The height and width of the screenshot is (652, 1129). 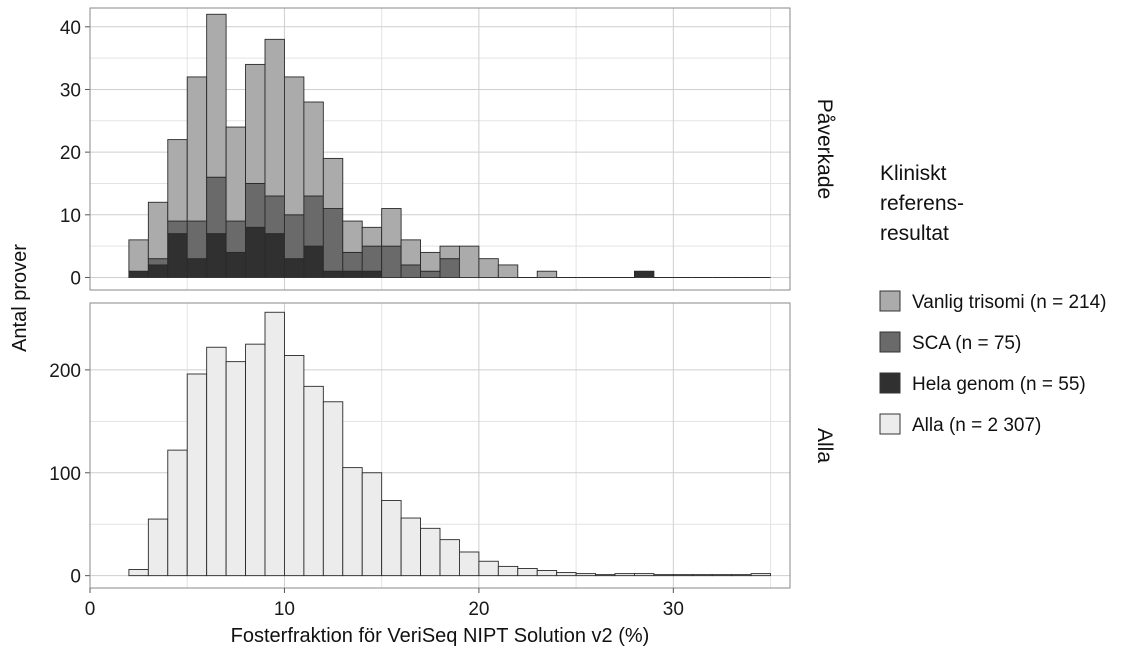 I want to click on legend-title-line: referens-, so click(x=922, y=203).